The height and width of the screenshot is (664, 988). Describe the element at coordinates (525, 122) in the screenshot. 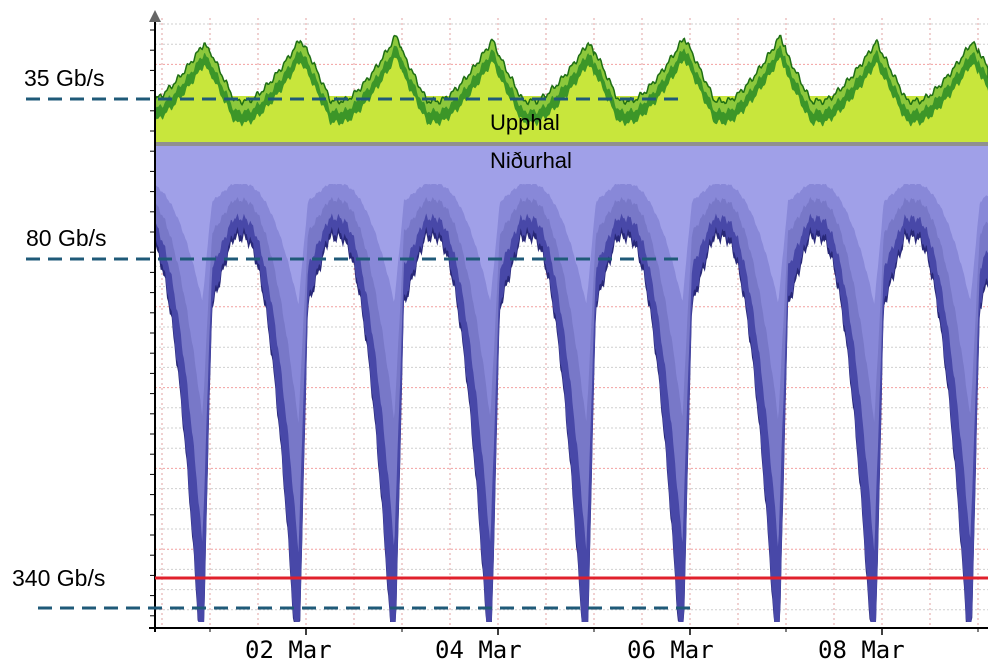

I see `series-label-upload: Upphal` at that location.